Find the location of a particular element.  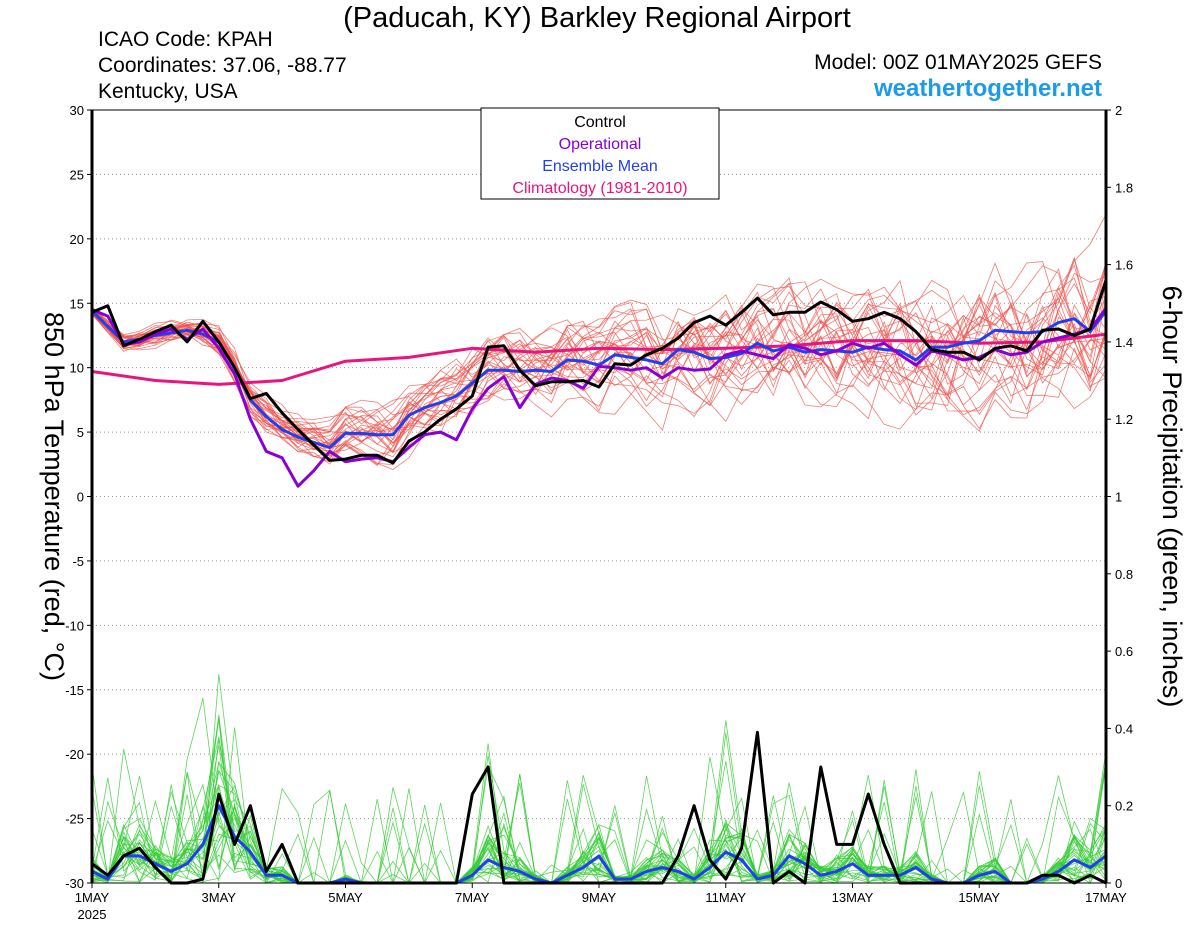

left-tick-label-0: 30 is located at coordinates (77, 110).